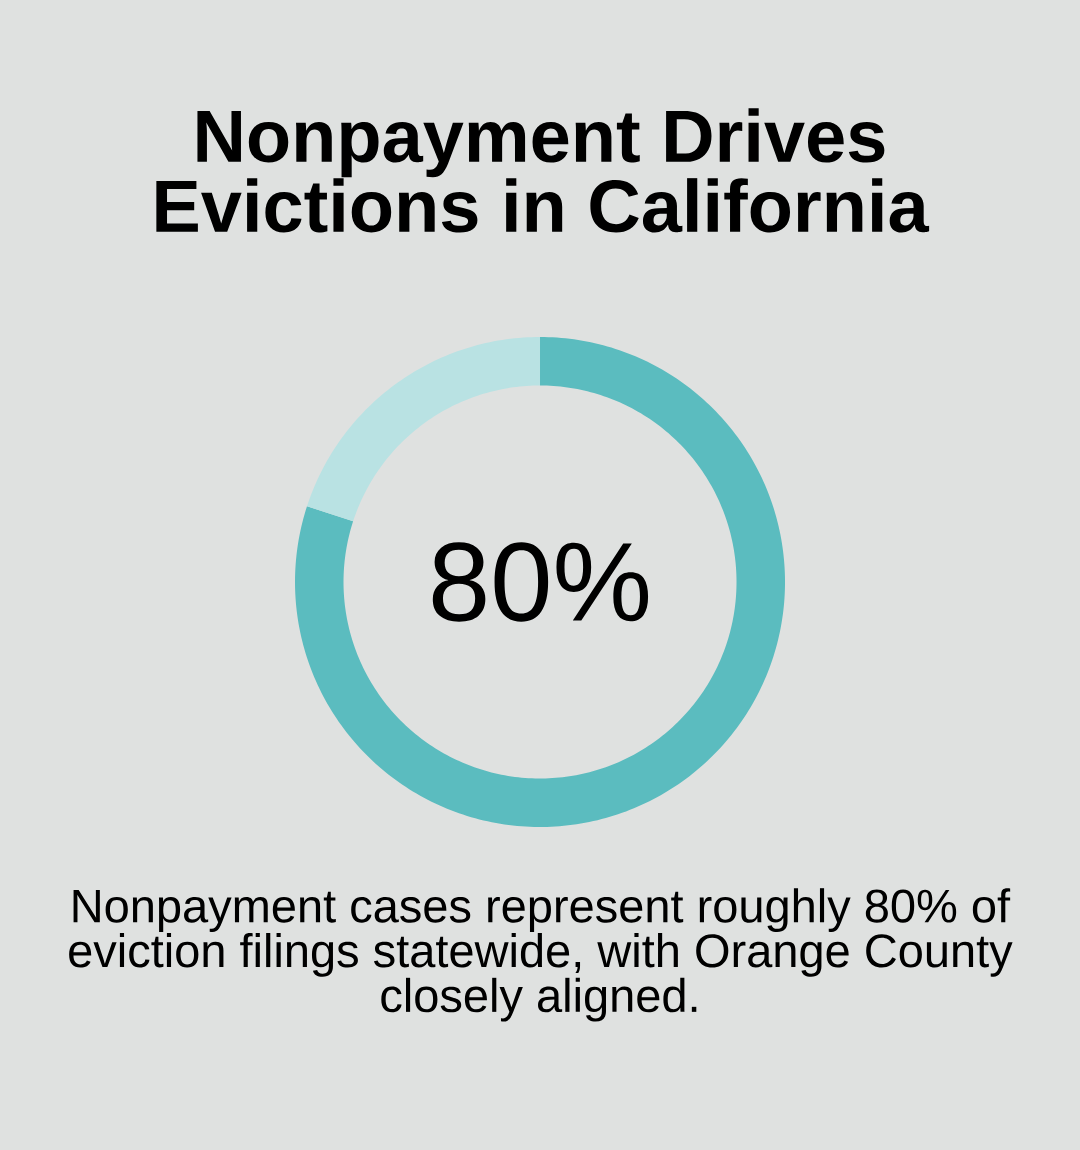 The width and height of the screenshot is (1080, 1150). What do you see at coordinates (543, 170) in the screenshot?
I see `chart-title: Nonpayment Drives Evictions in California` at bounding box center [543, 170].